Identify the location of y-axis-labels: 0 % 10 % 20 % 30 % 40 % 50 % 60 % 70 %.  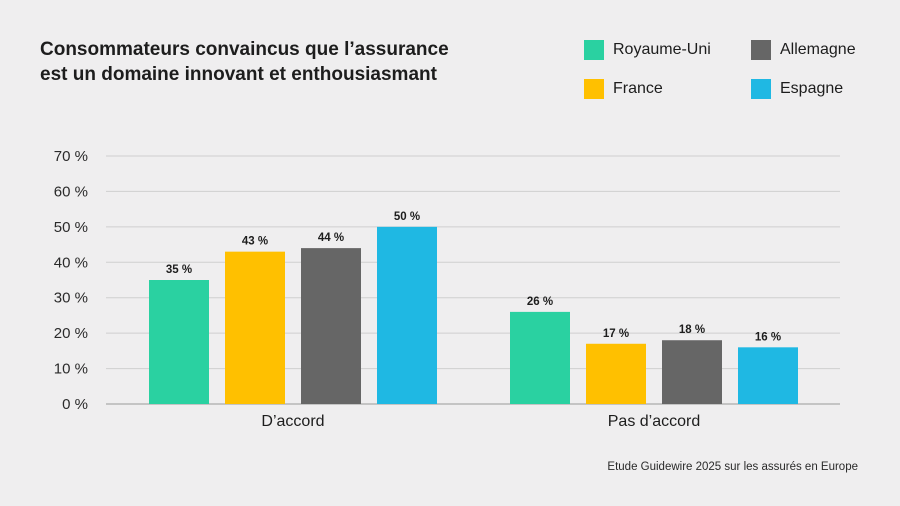
(71, 280).